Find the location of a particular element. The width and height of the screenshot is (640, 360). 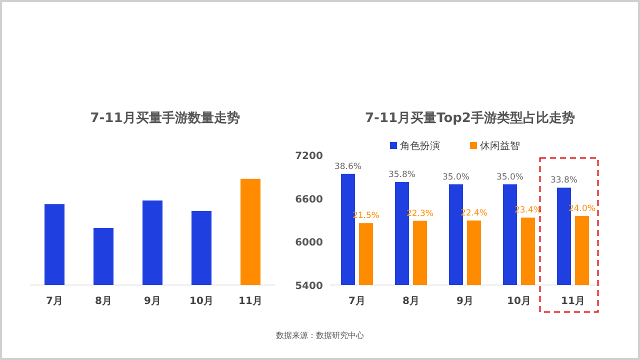

data-label: 38.6% is located at coordinates (348, 167).